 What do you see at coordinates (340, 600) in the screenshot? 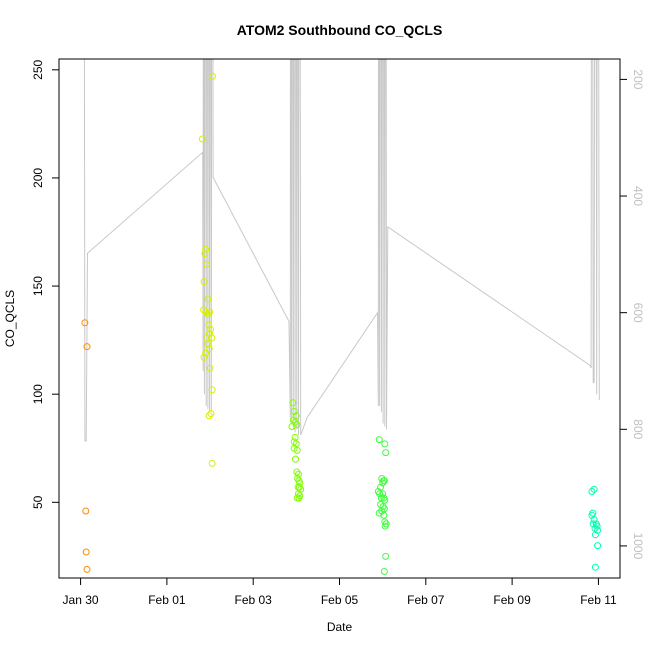
I see `x-tick-label: Feb 05` at bounding box center [340, 600].